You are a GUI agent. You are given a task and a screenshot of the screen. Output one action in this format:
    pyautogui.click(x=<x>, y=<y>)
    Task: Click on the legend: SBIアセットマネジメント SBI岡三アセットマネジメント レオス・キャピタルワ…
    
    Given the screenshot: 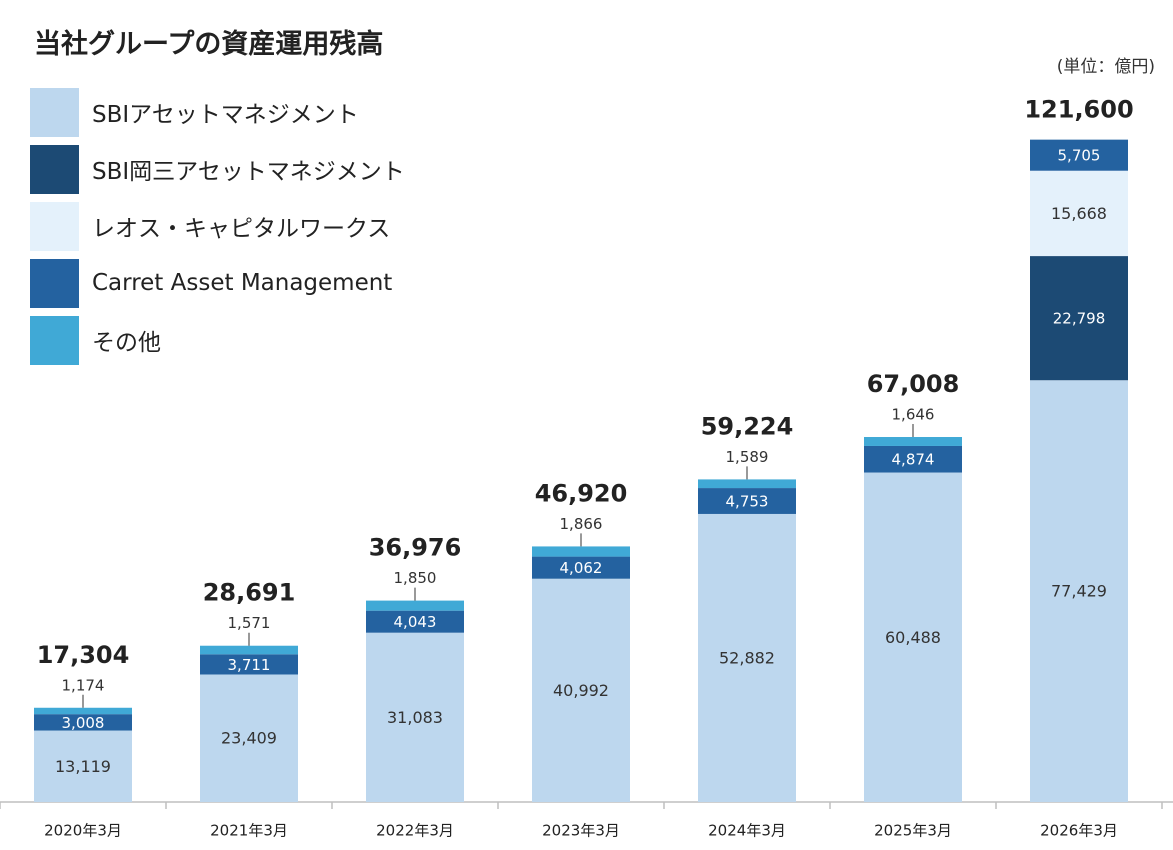 What is the action you would take?
    pyautogui.click(x=217, y=229)
    